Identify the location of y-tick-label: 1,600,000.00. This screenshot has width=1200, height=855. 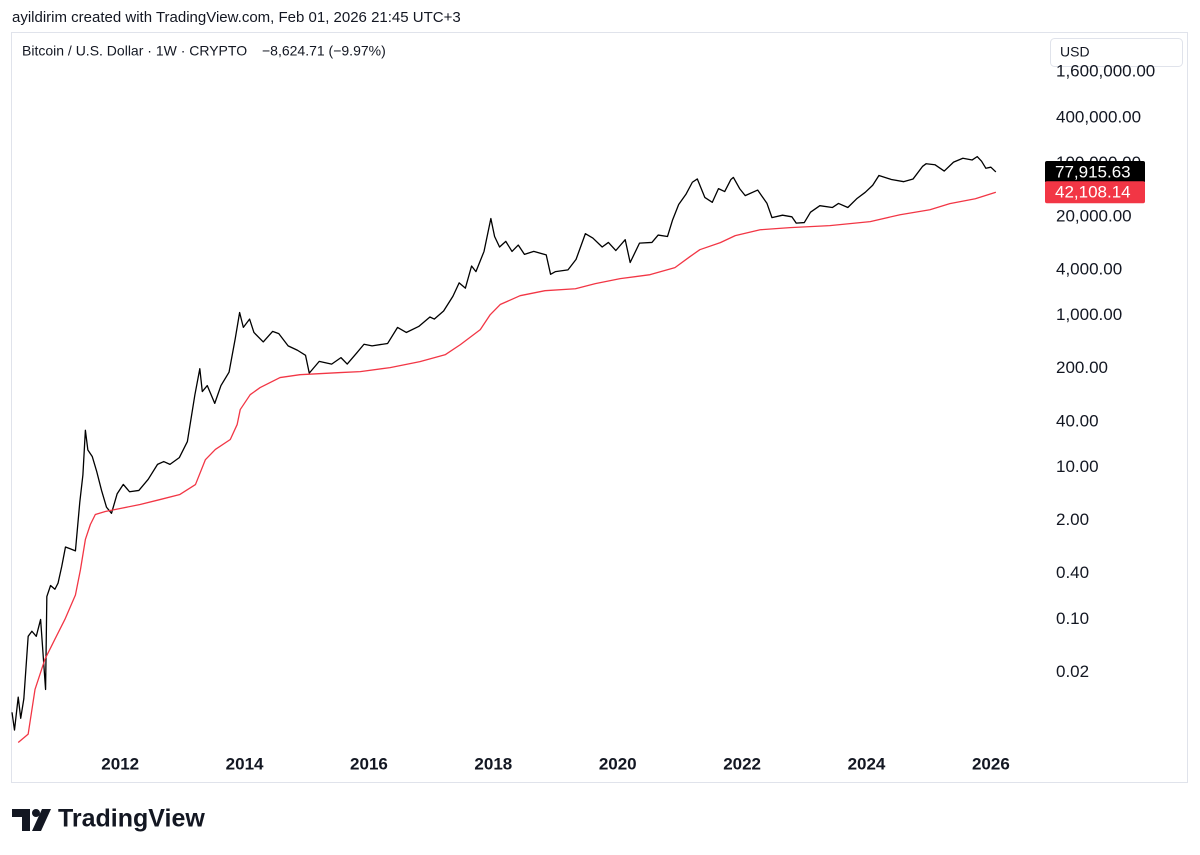
(1105, 71).